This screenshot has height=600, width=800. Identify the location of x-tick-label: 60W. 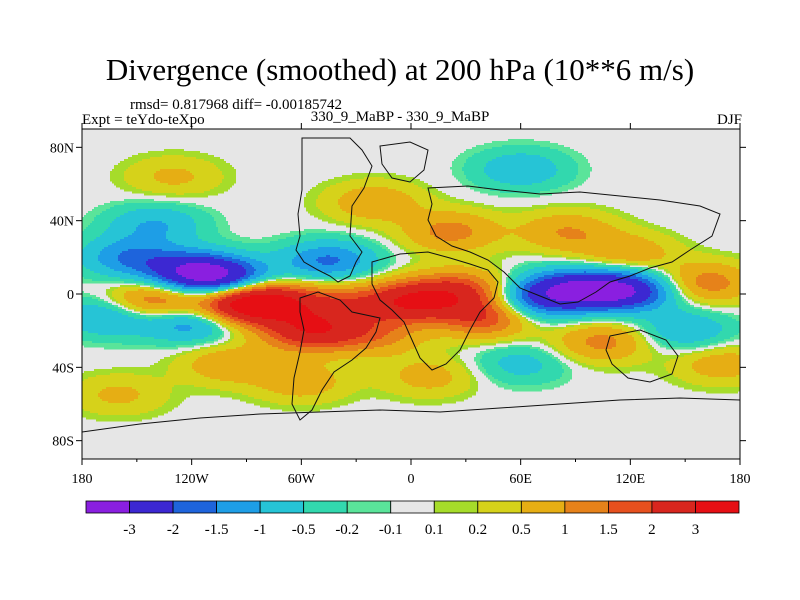
(302, 479).